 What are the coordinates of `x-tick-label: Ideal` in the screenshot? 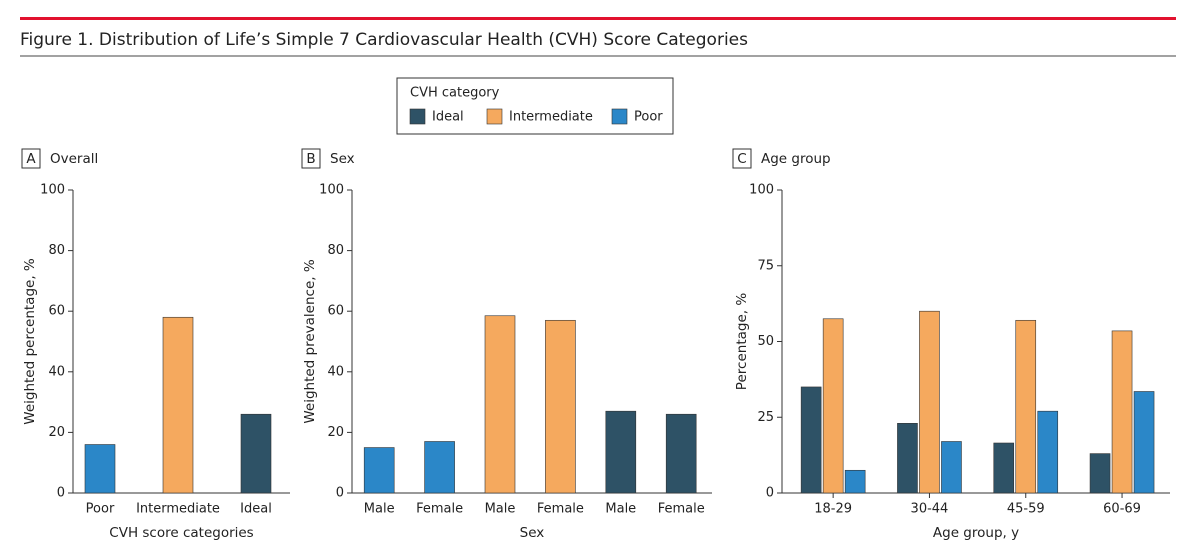 It's located at (256, 509).